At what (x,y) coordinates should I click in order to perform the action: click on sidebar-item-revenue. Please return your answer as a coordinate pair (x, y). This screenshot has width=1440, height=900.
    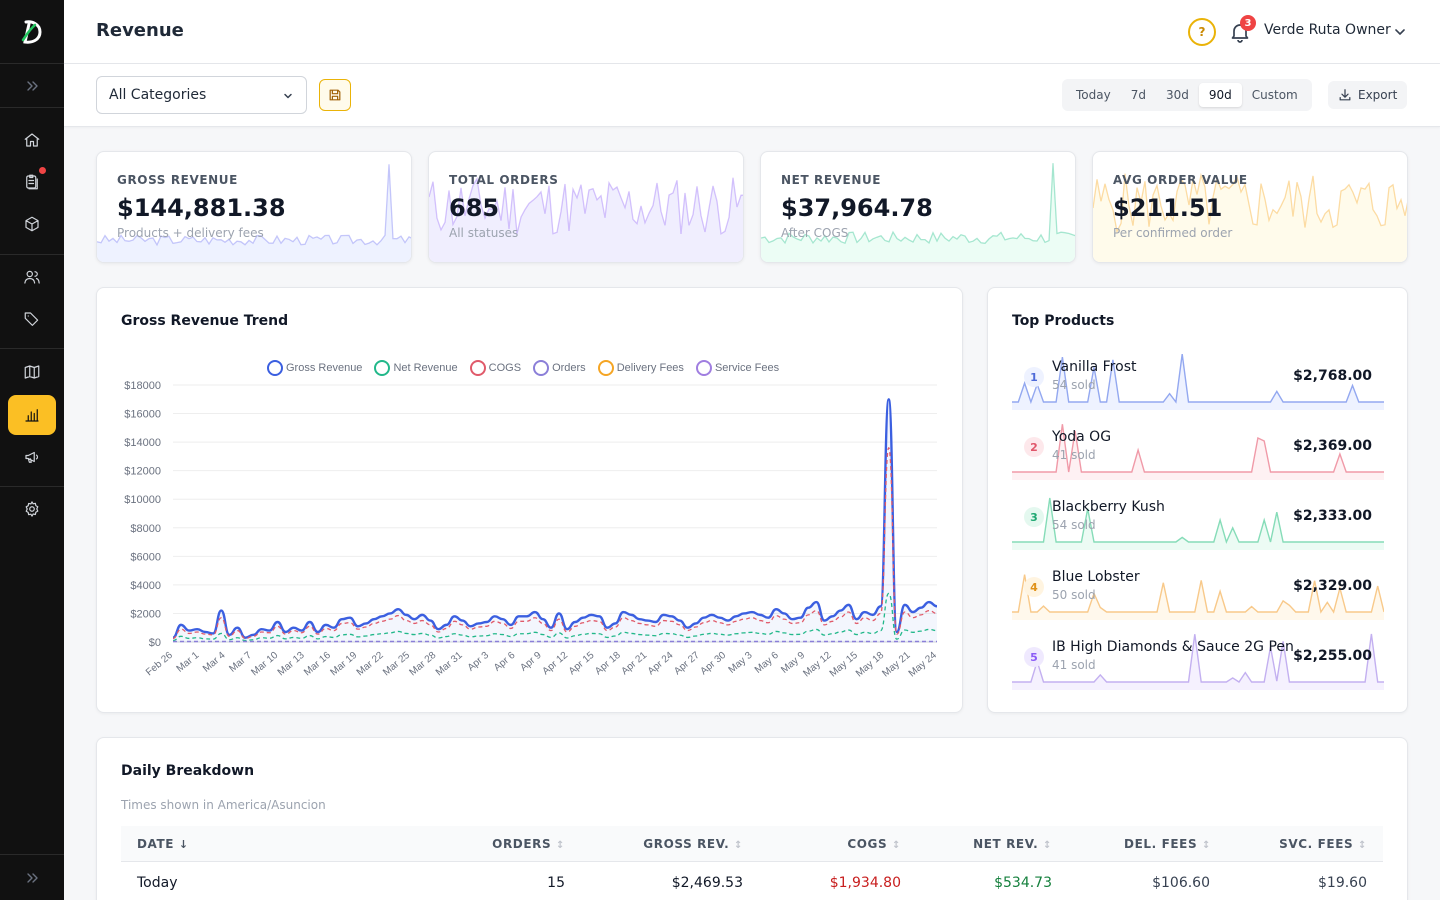
    Looking at the image, I should click on (32, 415).